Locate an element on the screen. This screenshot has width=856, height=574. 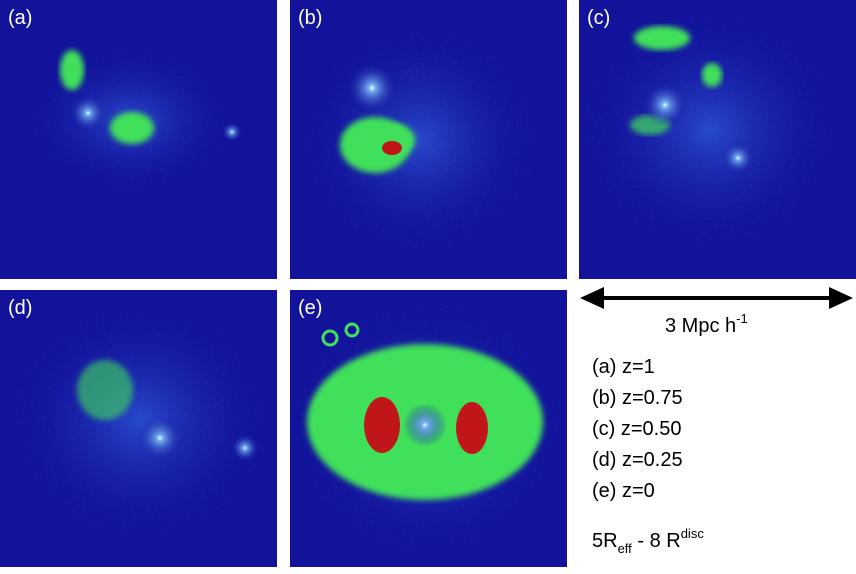
scale-label: 3 Mpc h-1 is located at coordinates (706, 324).